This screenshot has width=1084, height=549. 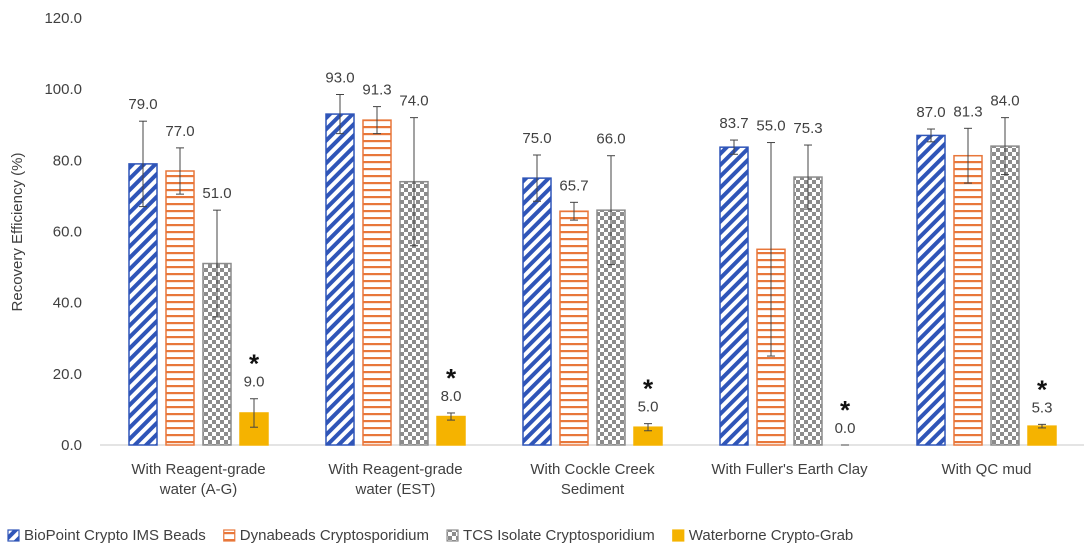 I want to click on value-label: 5.0, so click(x=648, y=407).